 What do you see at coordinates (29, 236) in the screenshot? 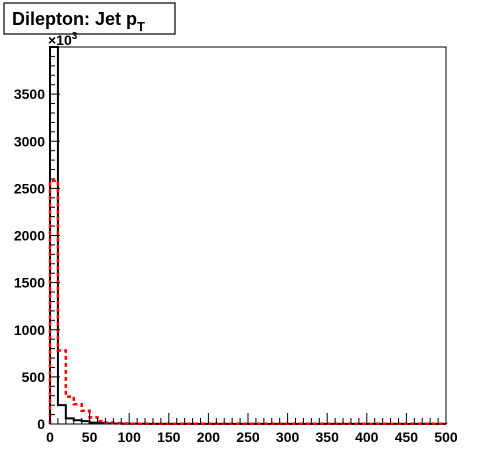
I see `y-tick-label: 2000` at bounding box center [29, 236].